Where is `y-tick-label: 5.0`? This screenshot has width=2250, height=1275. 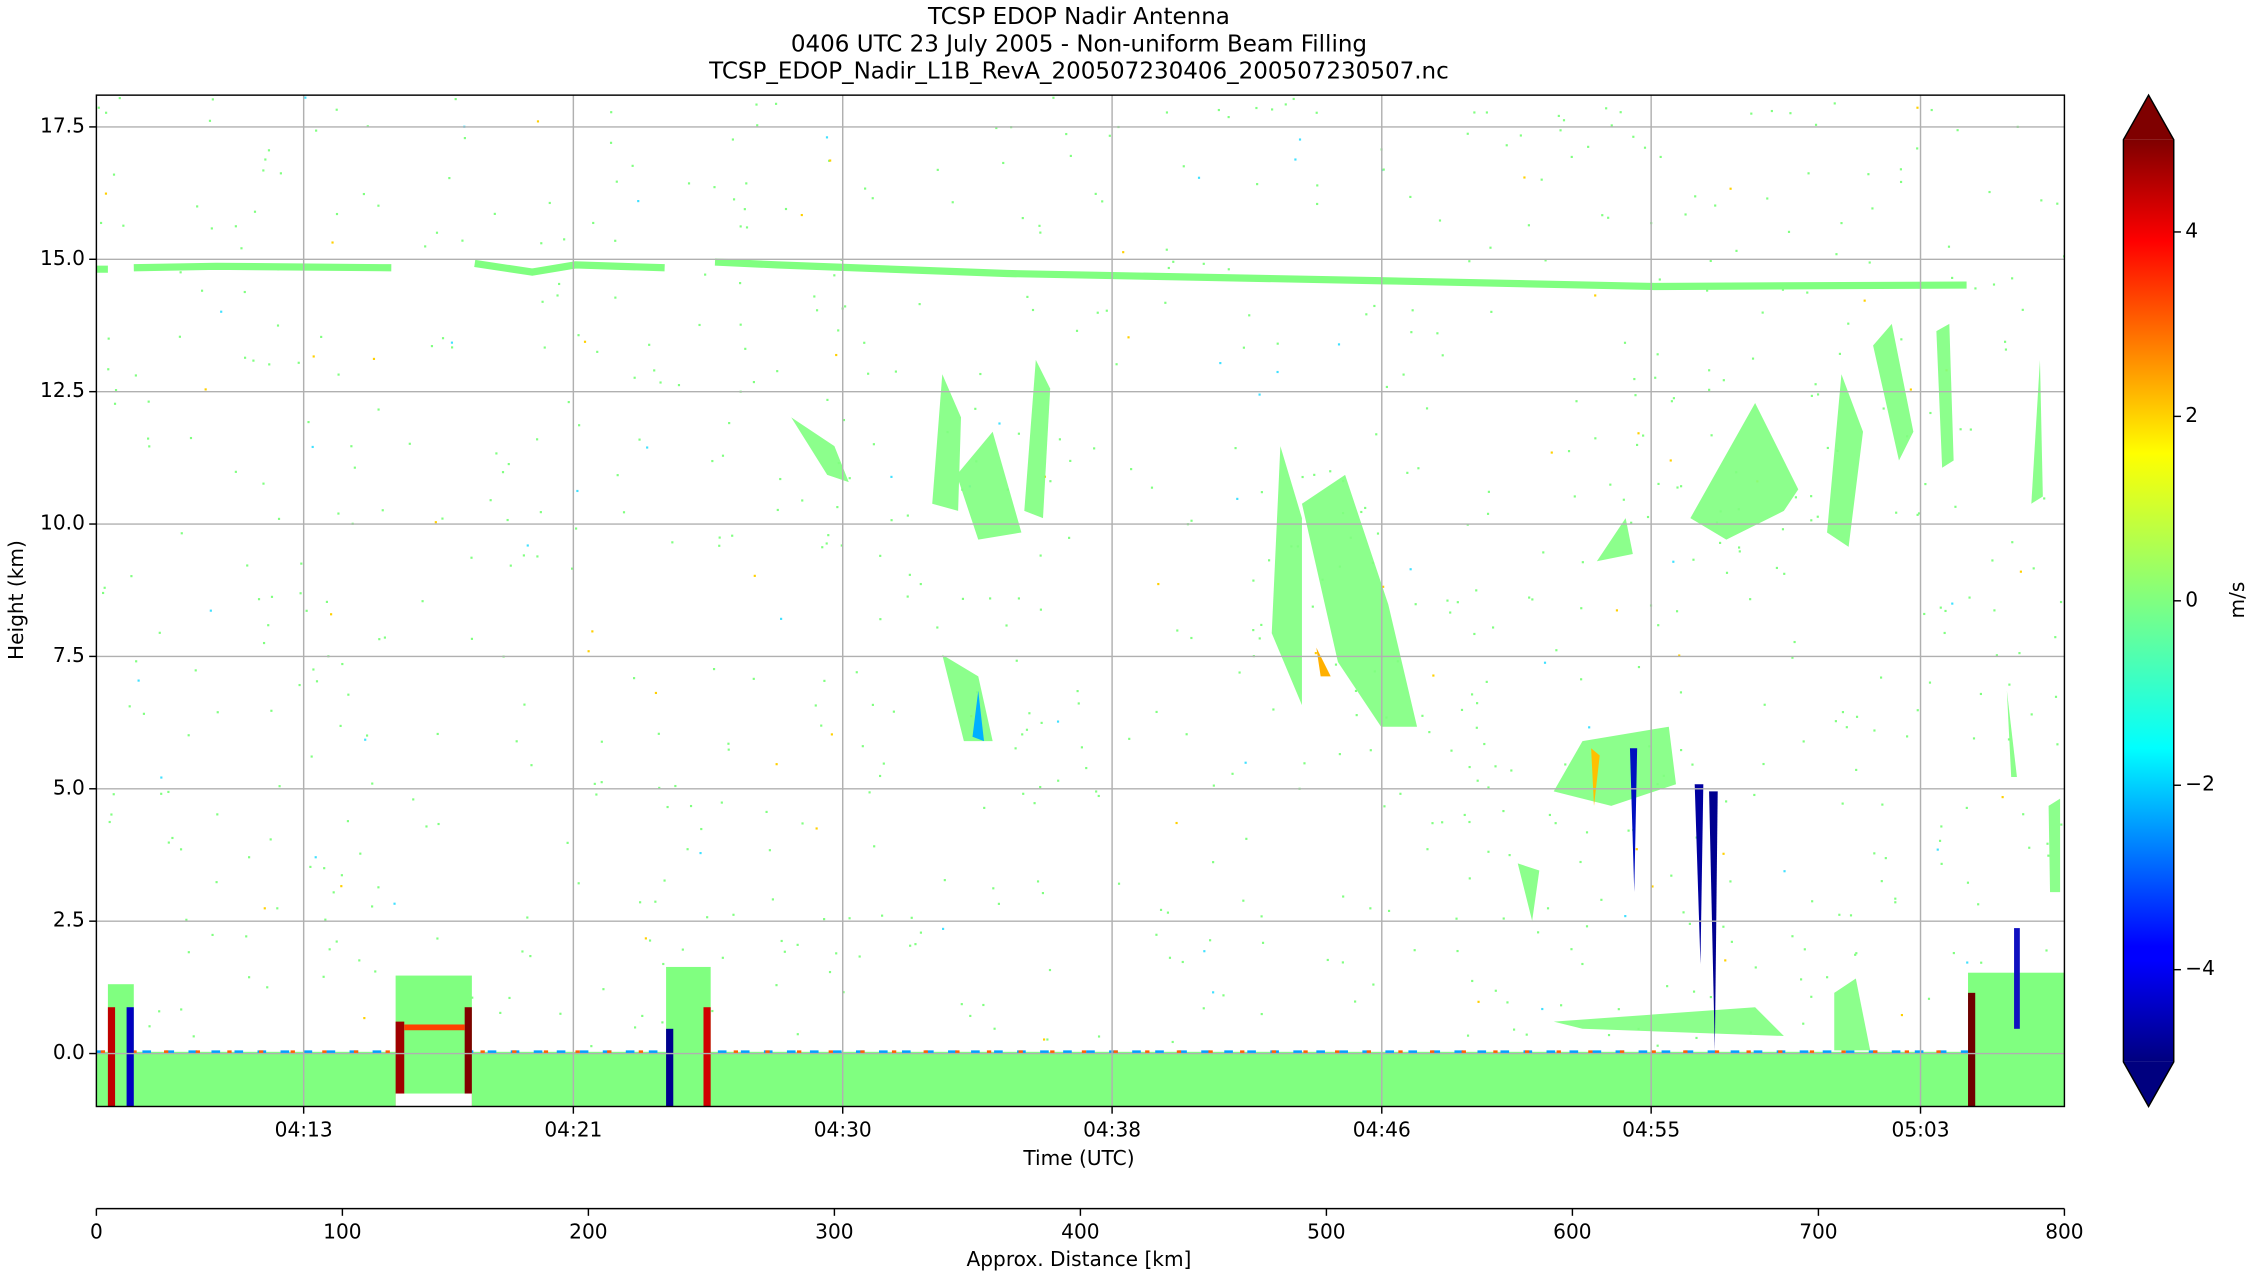 y-tick-label: 5.0 is located at coordinates (69, 787).